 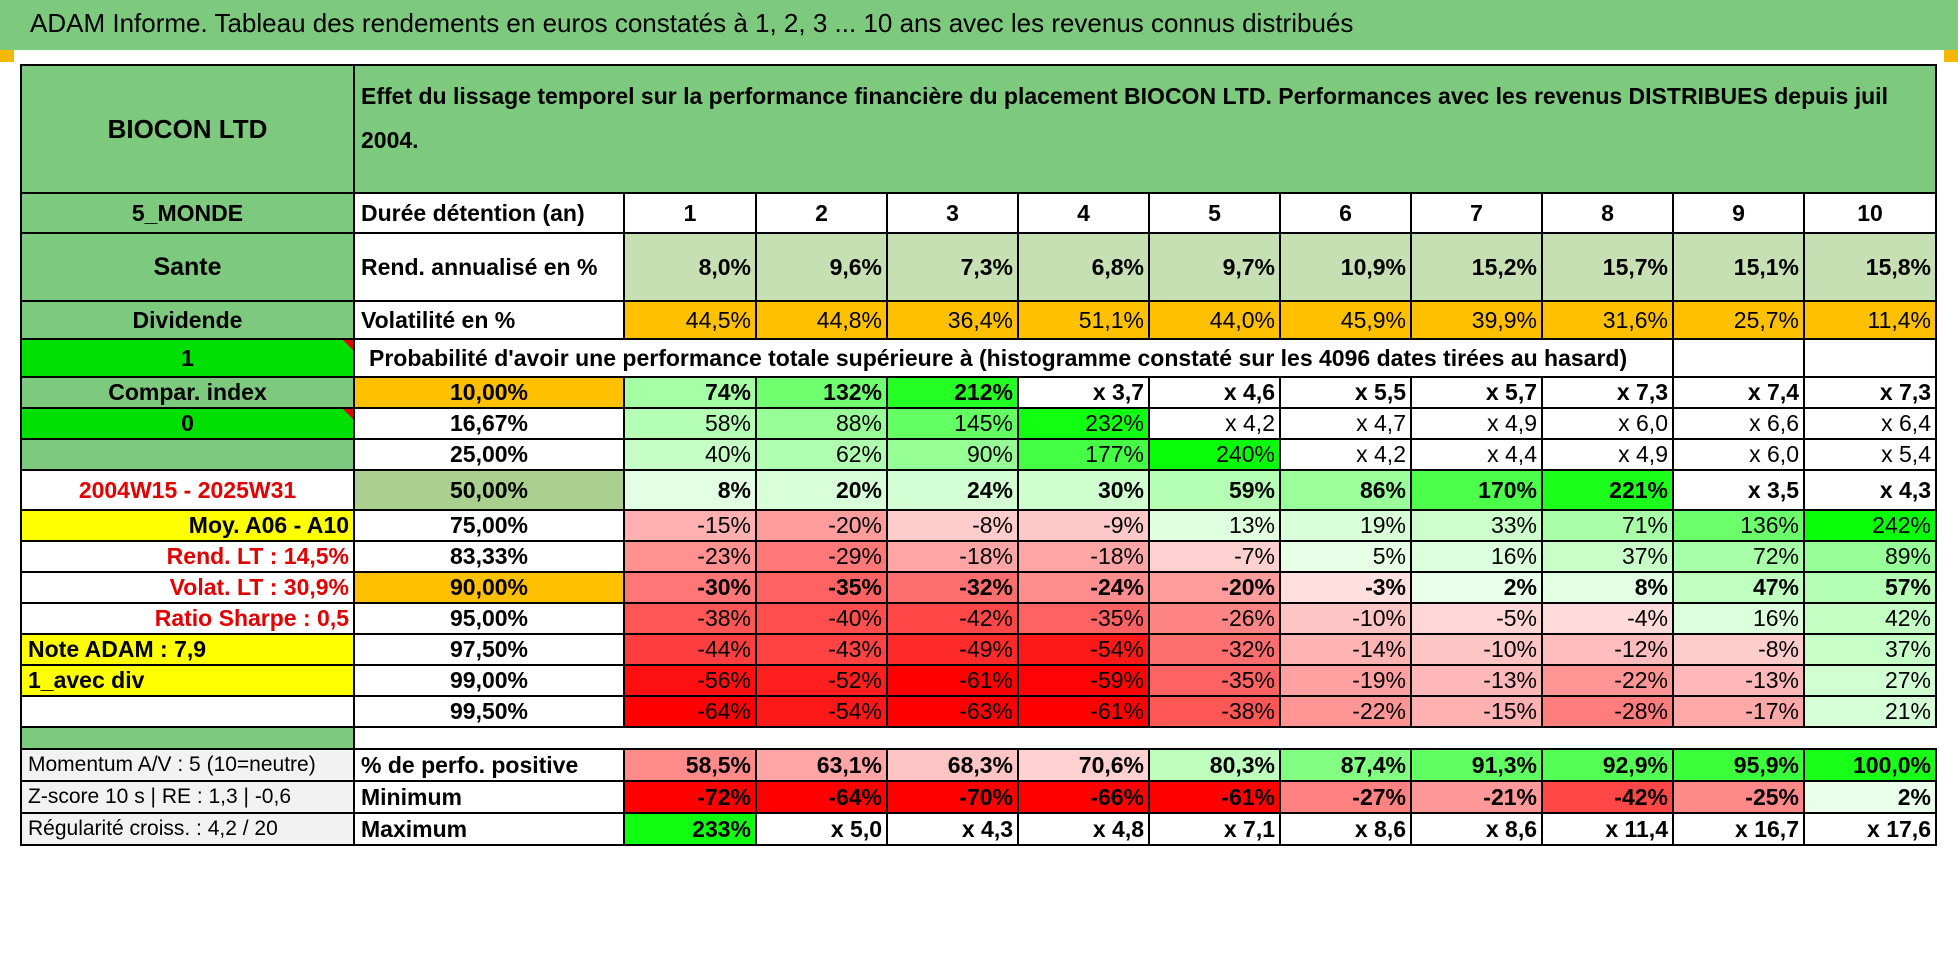 I want to click on quantile-value: -38%, so click(x=690, y=618).